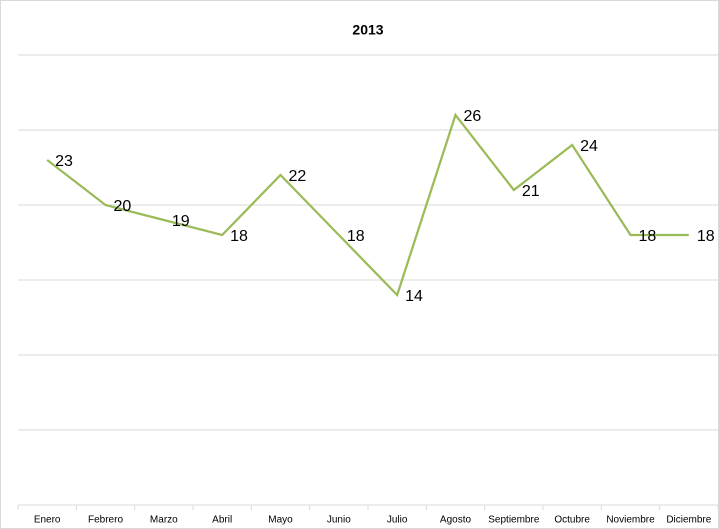  What do you see at coordinates (105, 520) in the screenshot?
I see `x-tick-label: Febrero` at bounding box center [105, 520].